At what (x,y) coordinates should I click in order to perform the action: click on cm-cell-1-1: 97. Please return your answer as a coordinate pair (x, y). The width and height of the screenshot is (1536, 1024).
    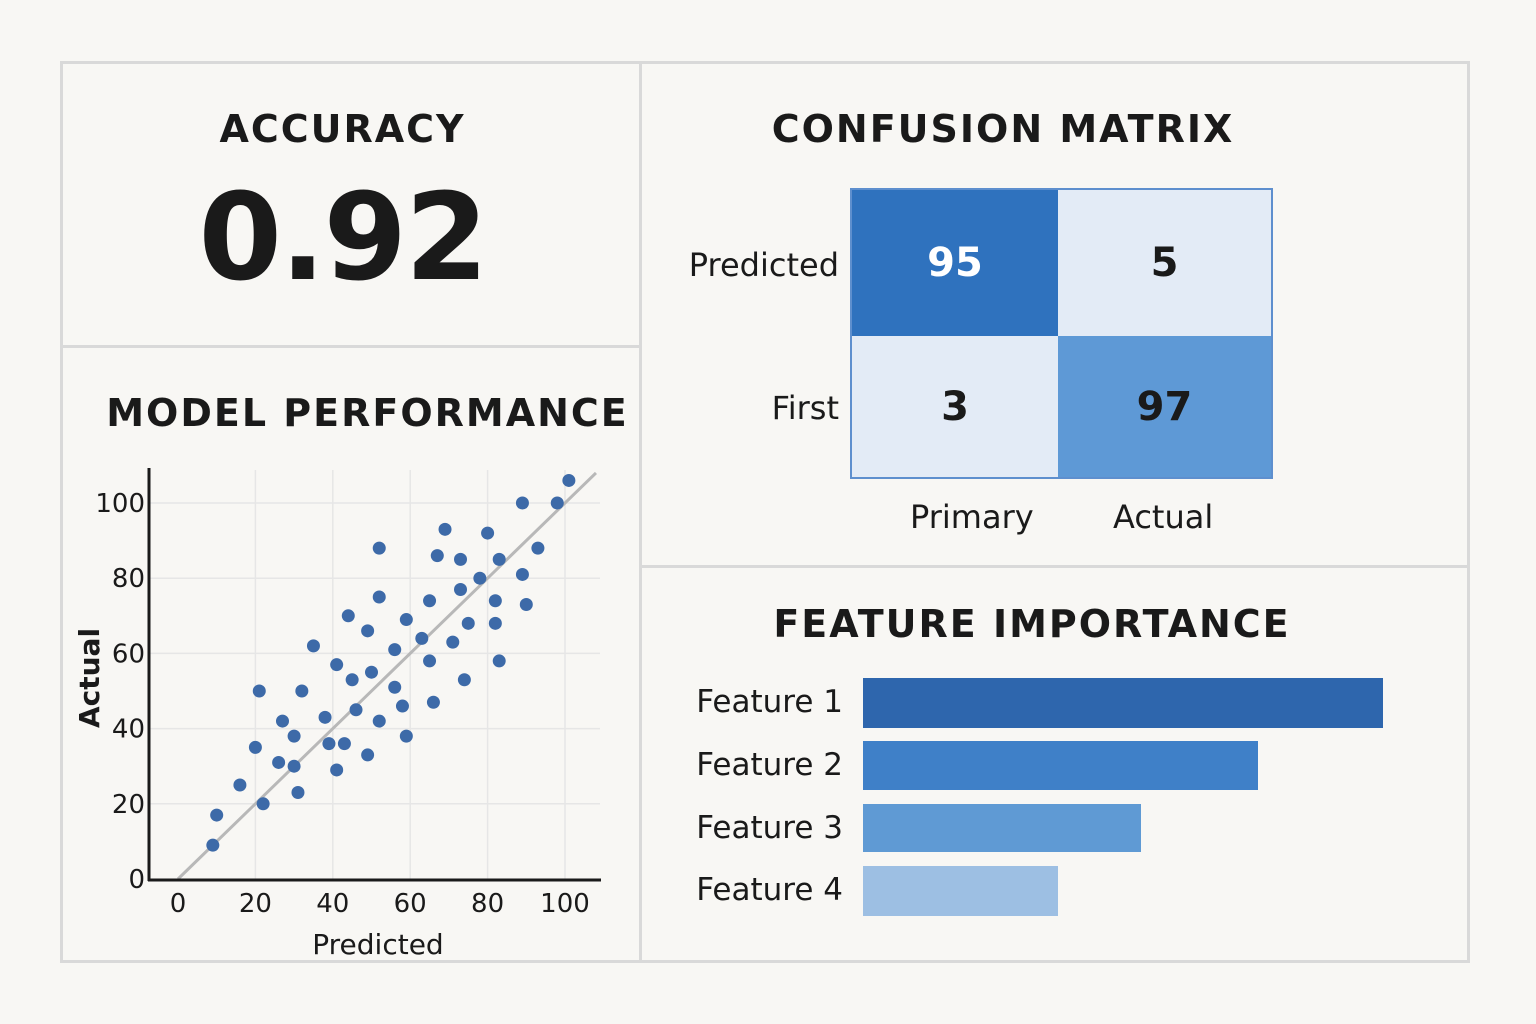
    Looking at the image, I should click on (1164, 406).